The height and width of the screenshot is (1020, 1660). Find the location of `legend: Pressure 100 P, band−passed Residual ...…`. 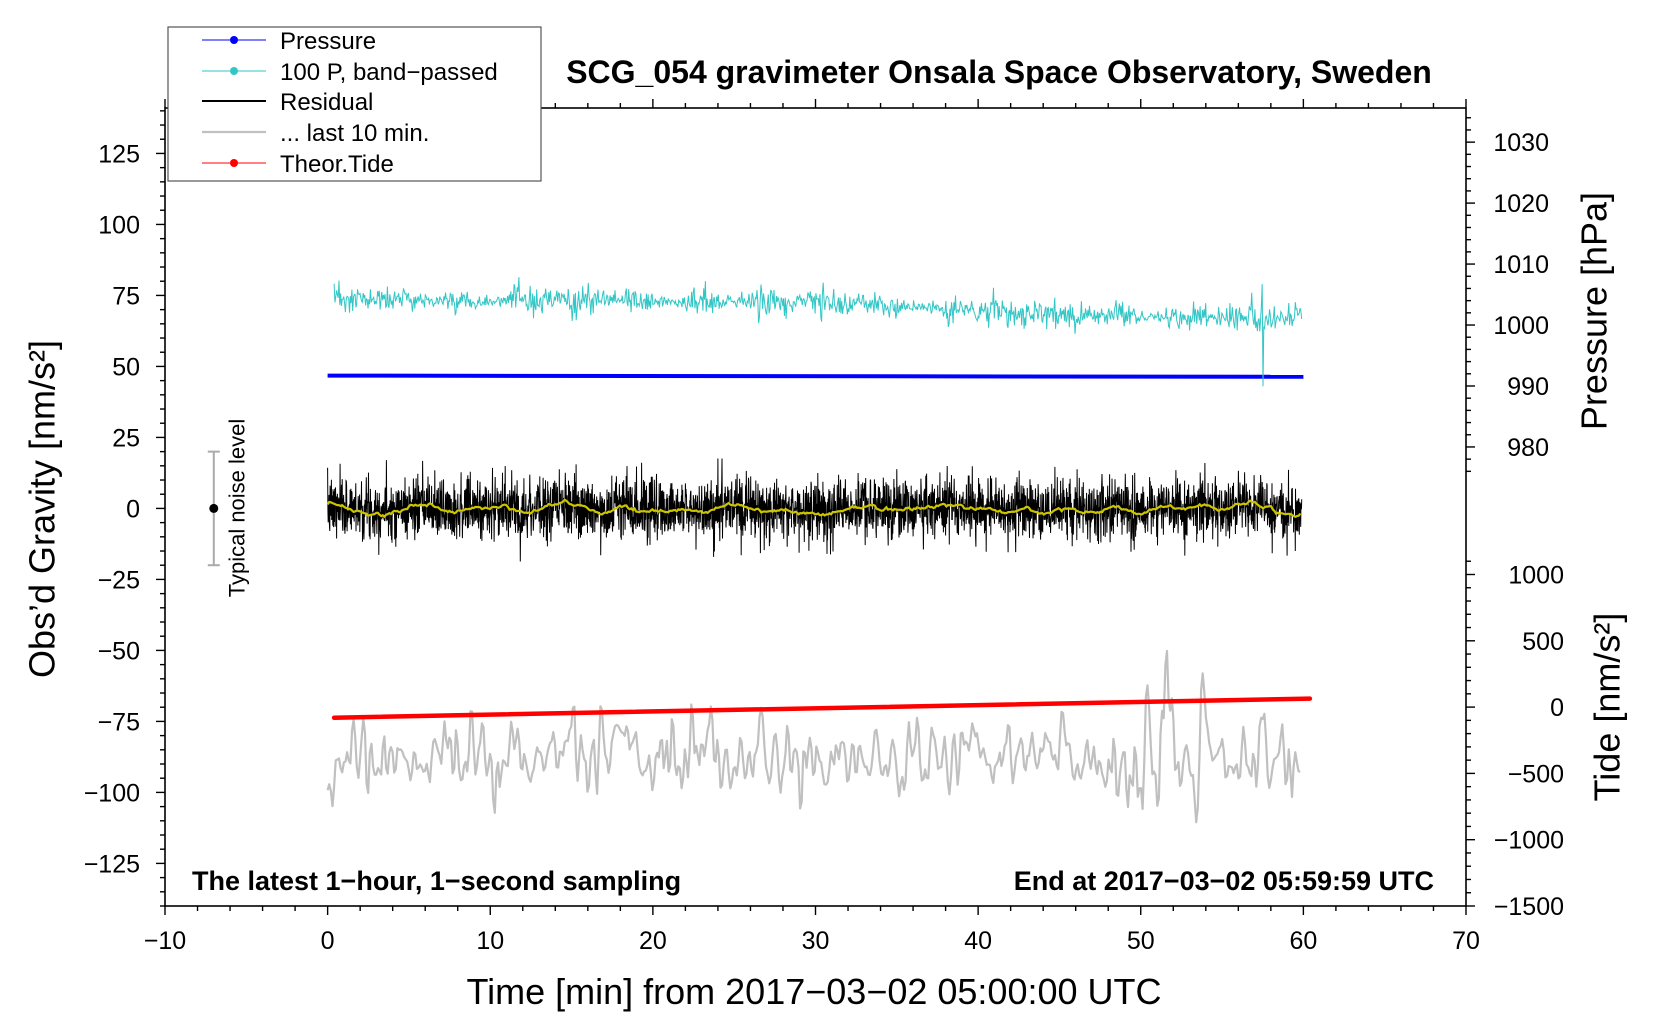

legend: Pressure 100 P, band−passed Residual ...… is located at coordinates (354, 104).